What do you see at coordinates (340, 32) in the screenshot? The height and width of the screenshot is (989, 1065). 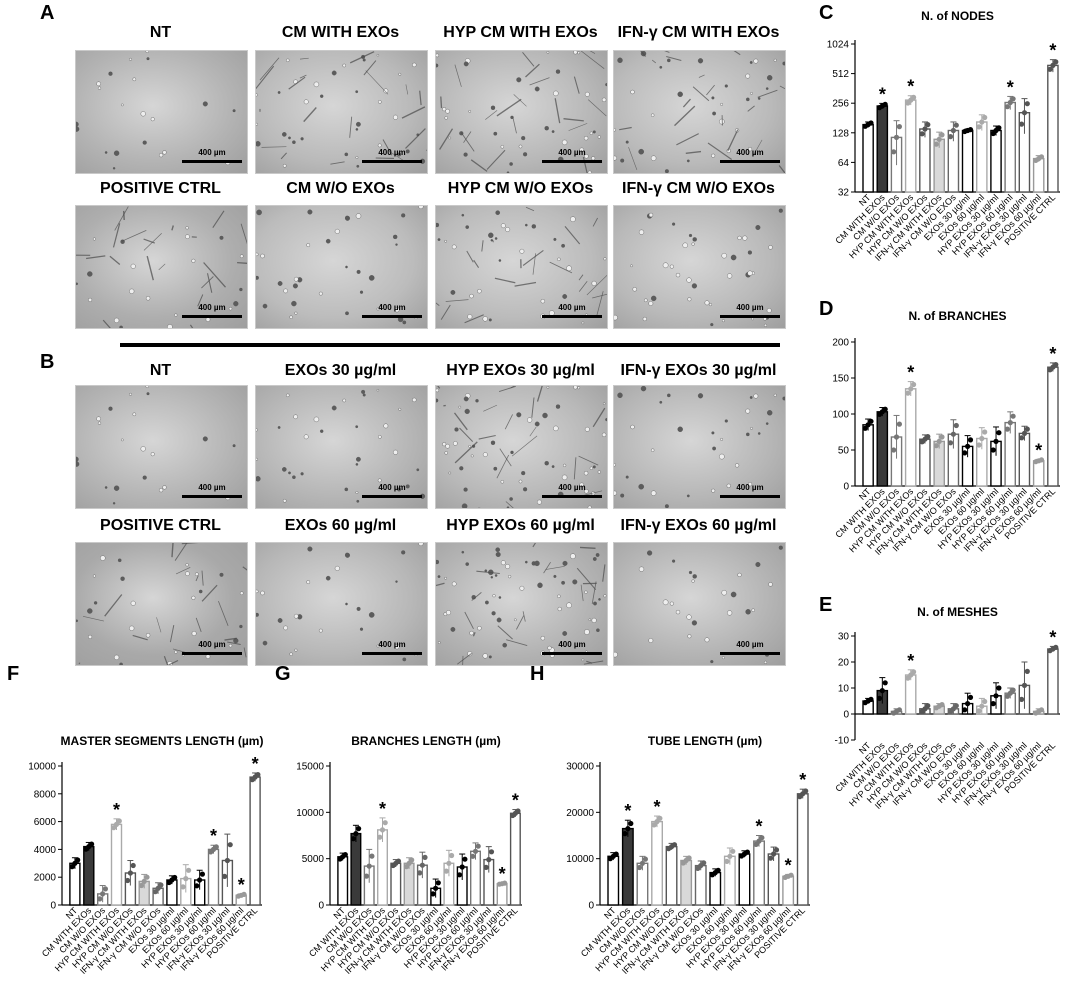 I see `micrograph-title: CM WITH EXOs` at bounding box center [340, 32].